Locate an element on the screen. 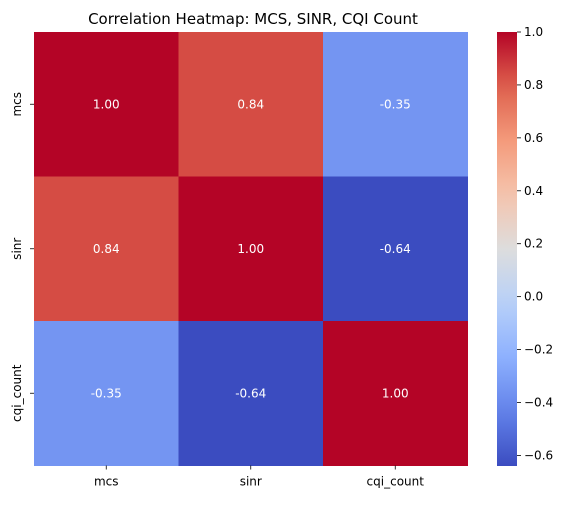  y-tick-label: sinr is located at coordinates (17, 249).